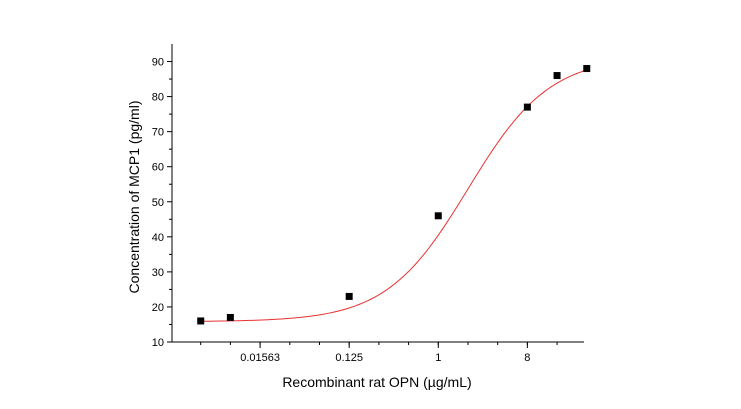 This screenshot has width=741, height=409. Describe the element at coordinates (158, 168) in the screenshot. I see `y-tick-label: 60` at that location.